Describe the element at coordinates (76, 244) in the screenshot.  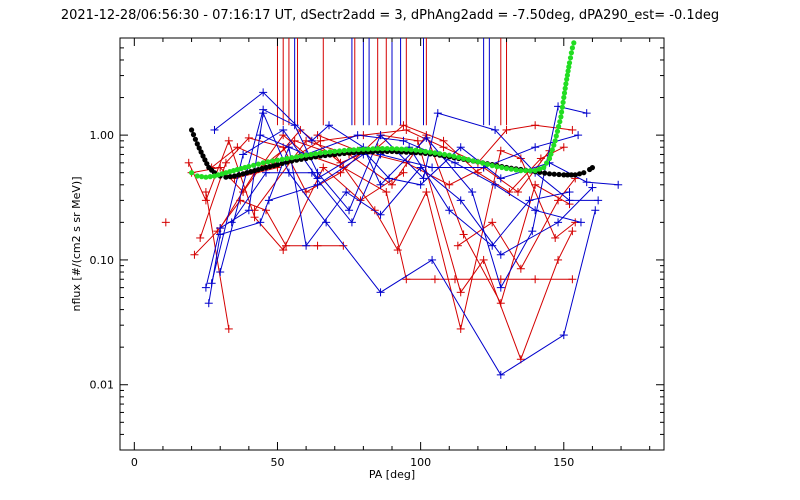
I see `y-axis-label: nflux [#/(cm2 s sr MeV)]` at that location.